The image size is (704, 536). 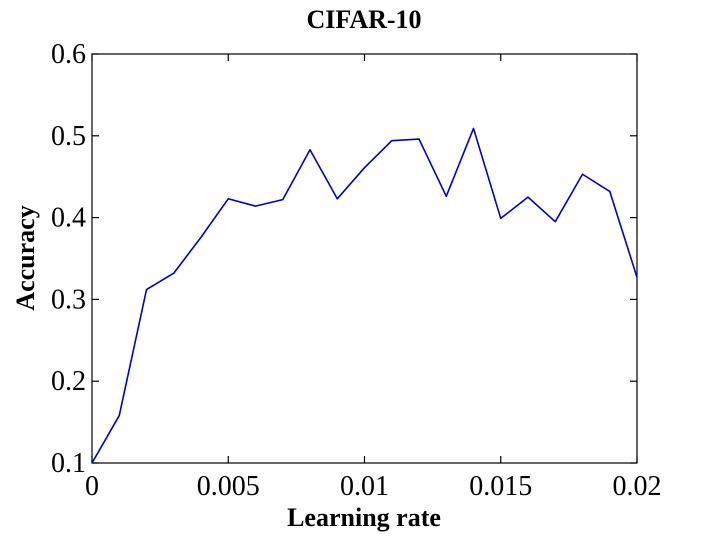 I want to click on y-tick-label: 0.6, so click(x=68, y=54).